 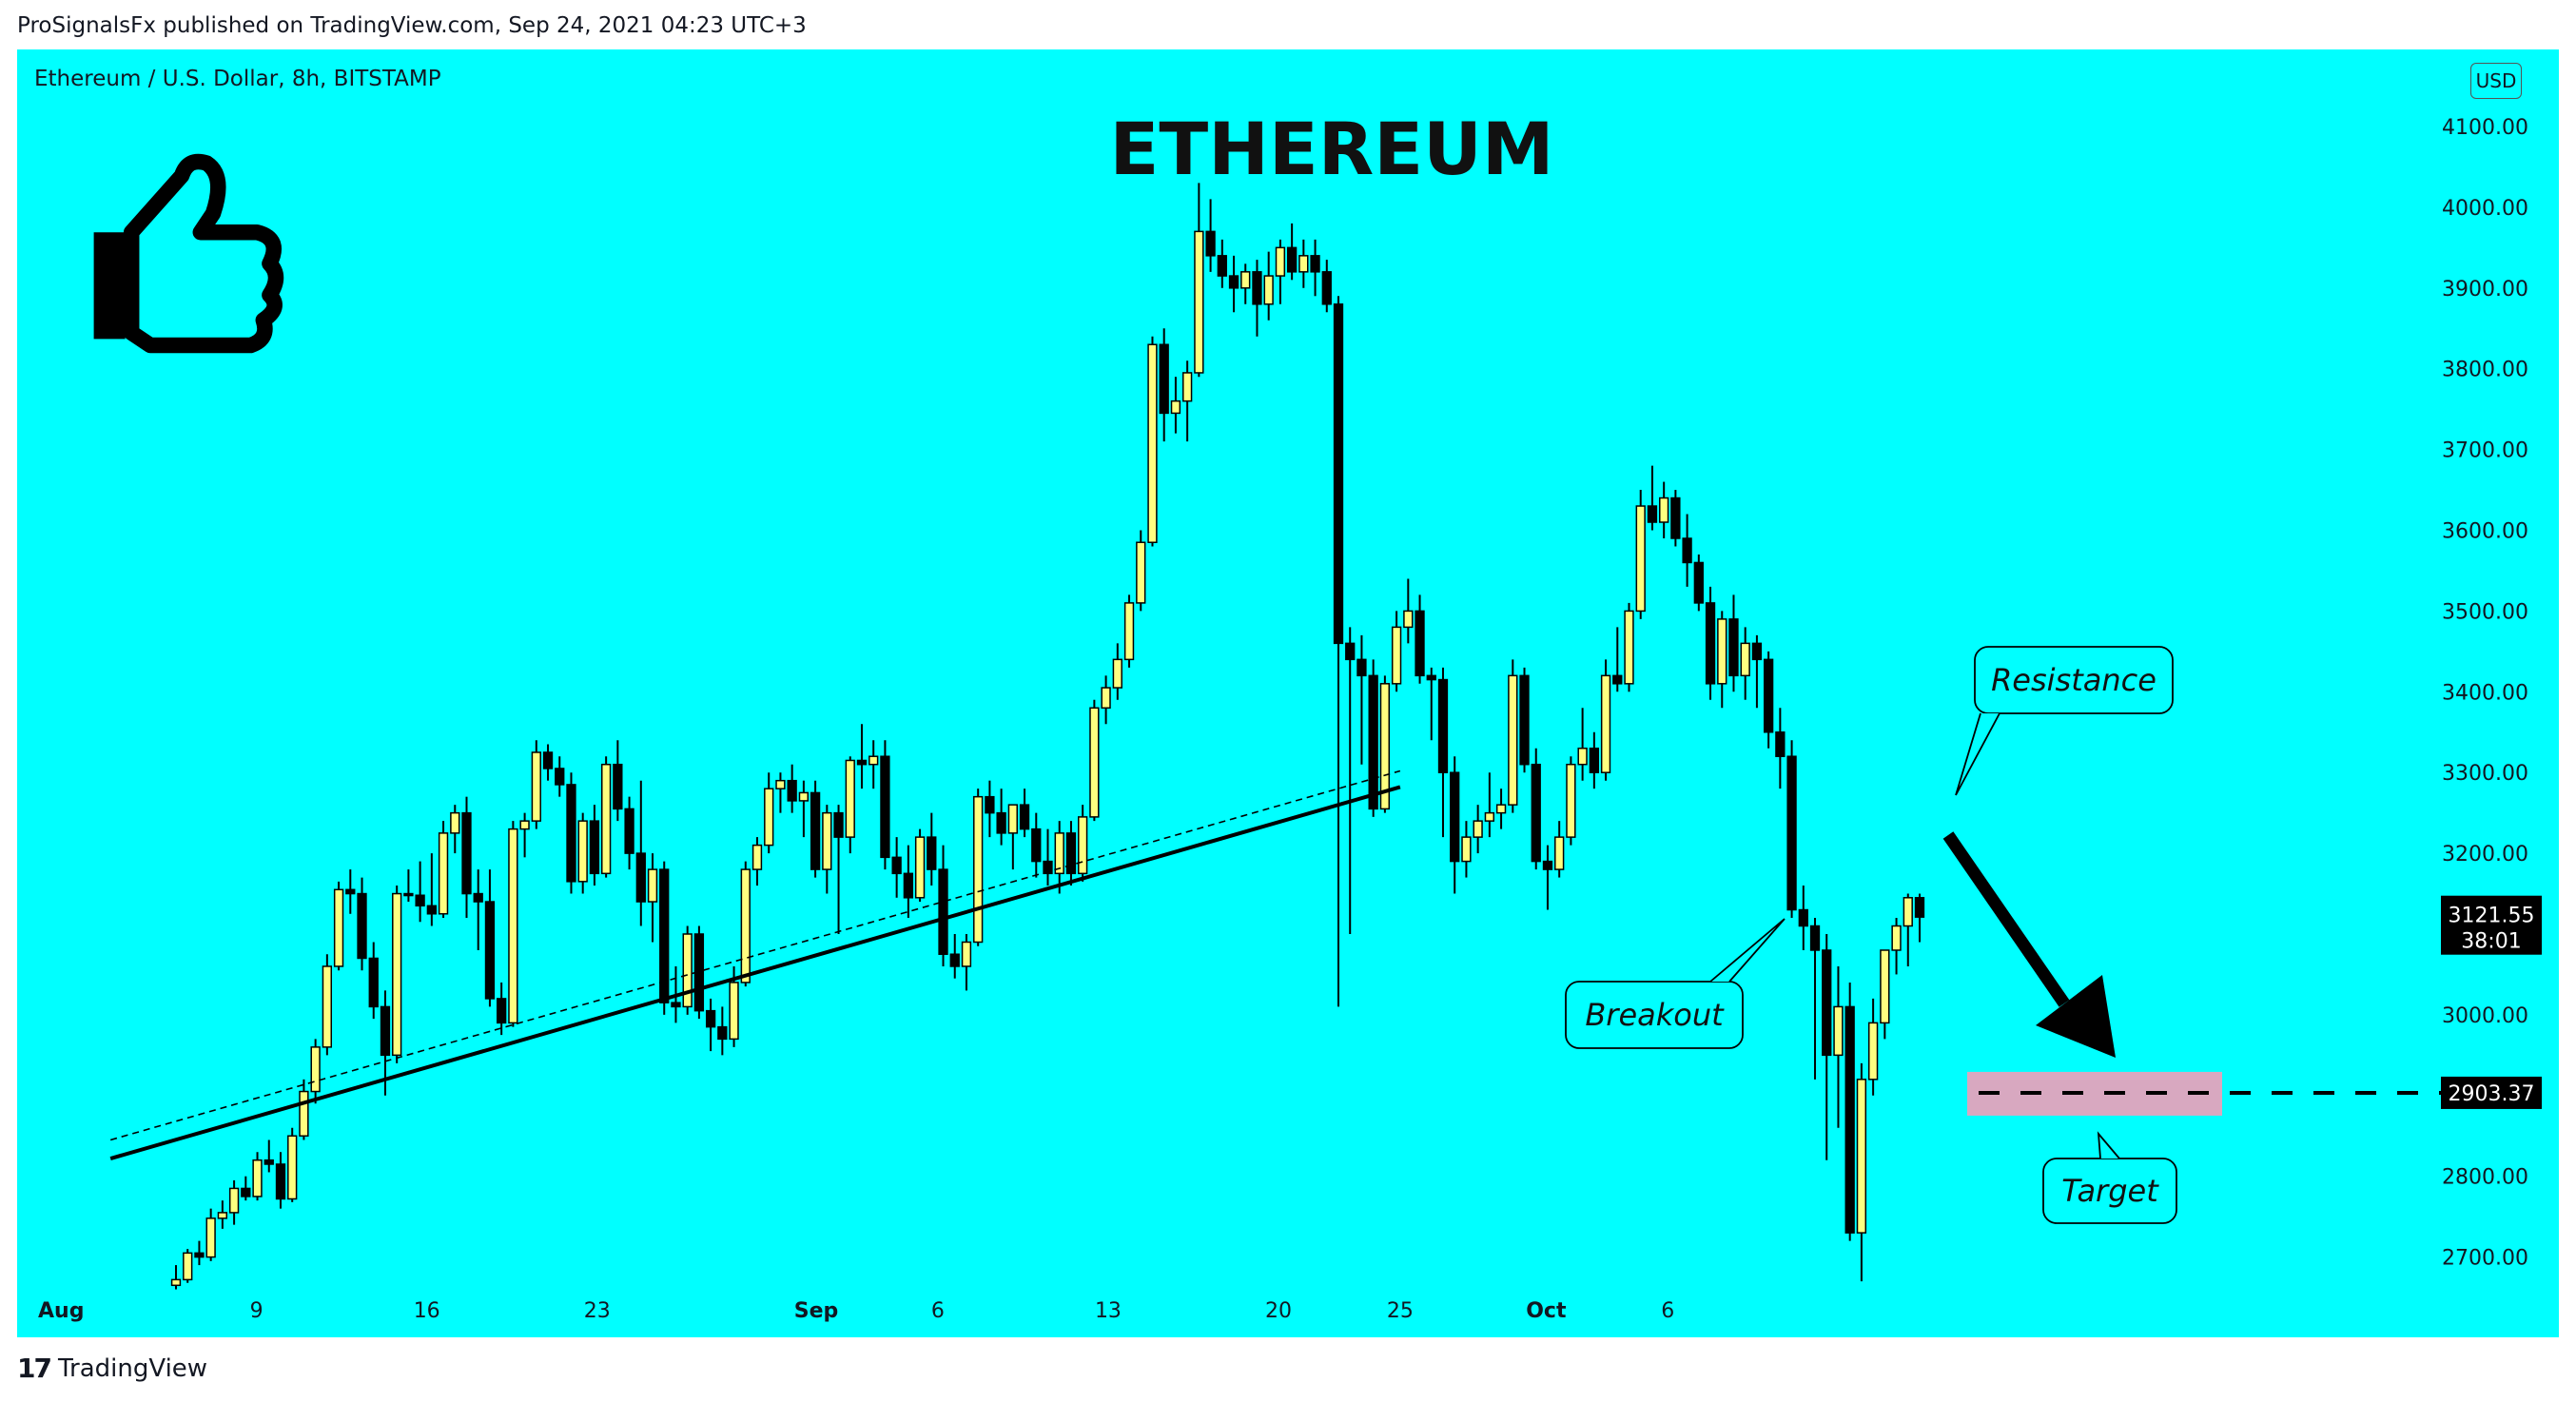 I want to click on x-tick-label: 13, so click(x=1109, y=1311).